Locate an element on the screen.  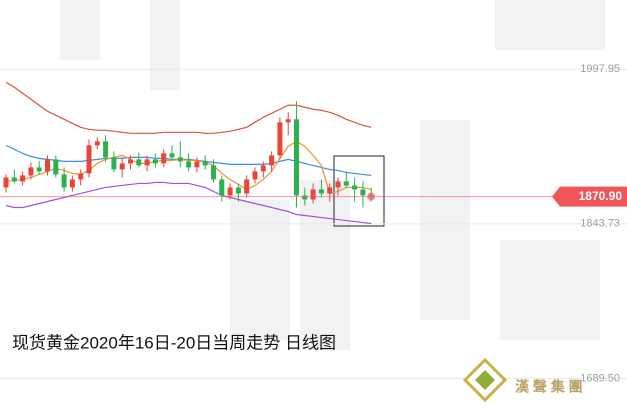
chart-title: 现货黄金2020年16日-20日当周走势 日线图 is located at coordinates (174, 342).